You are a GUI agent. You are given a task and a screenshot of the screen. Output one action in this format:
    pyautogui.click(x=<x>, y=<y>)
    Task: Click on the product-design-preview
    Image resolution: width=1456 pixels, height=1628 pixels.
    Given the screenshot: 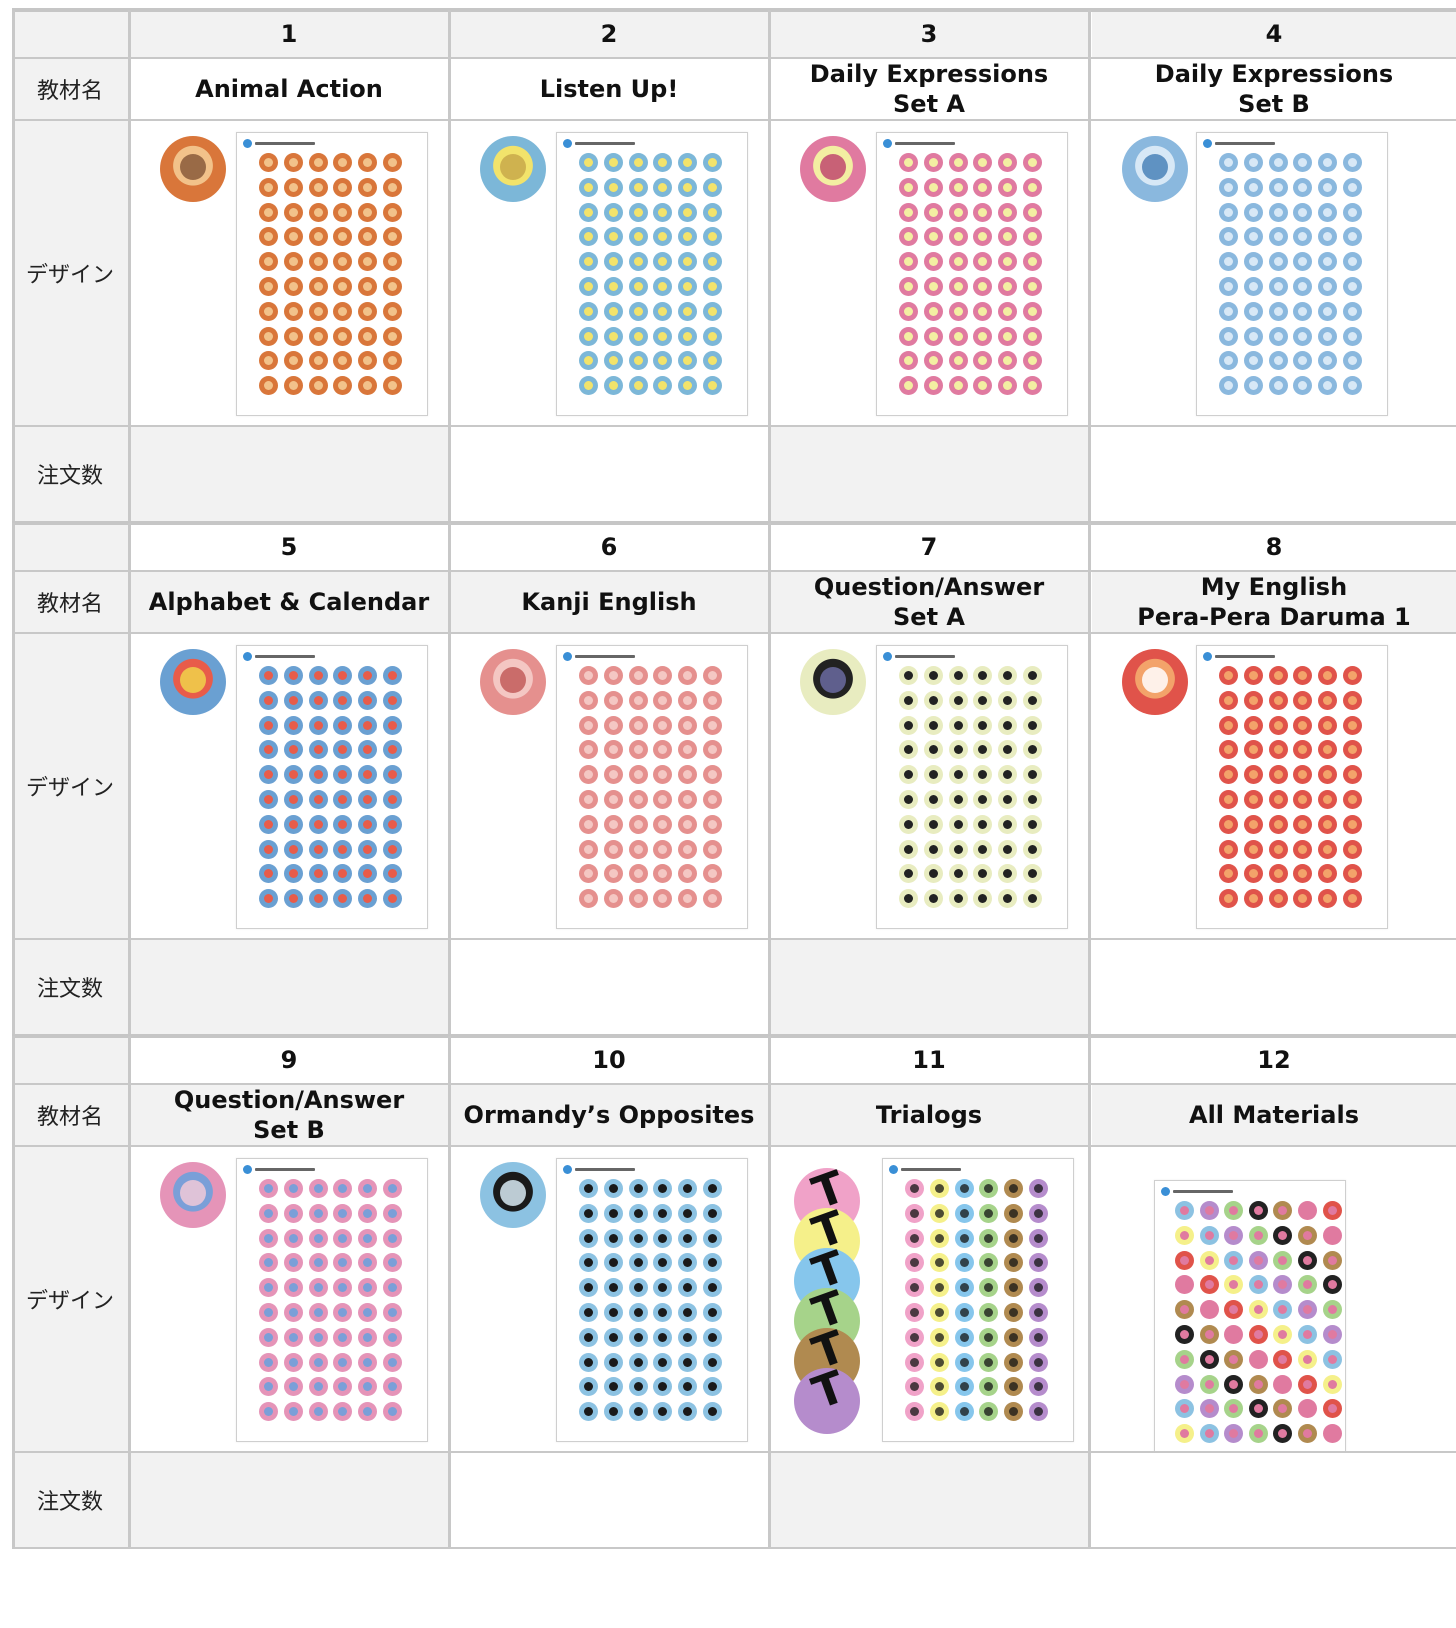 What is the action you would take?
    pyautogui.click(x=289, y=1299)
    